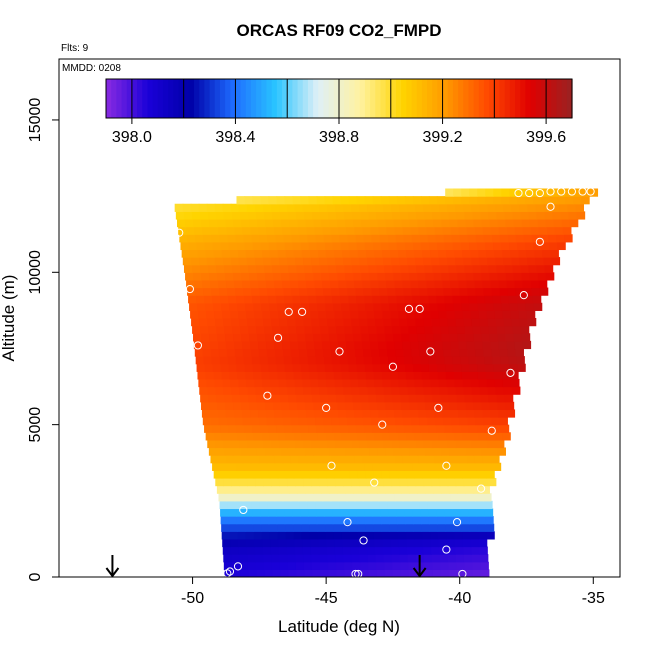  Describe the element at coordinates (331, 465) in the screenshot. I see `observation-point` at that location.